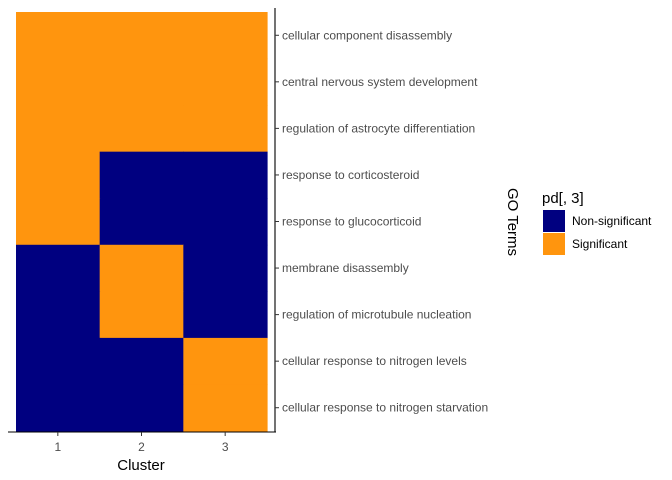  I want to click on y-tick-label: regulation of astrocyte differentiation, so click(378, 128).